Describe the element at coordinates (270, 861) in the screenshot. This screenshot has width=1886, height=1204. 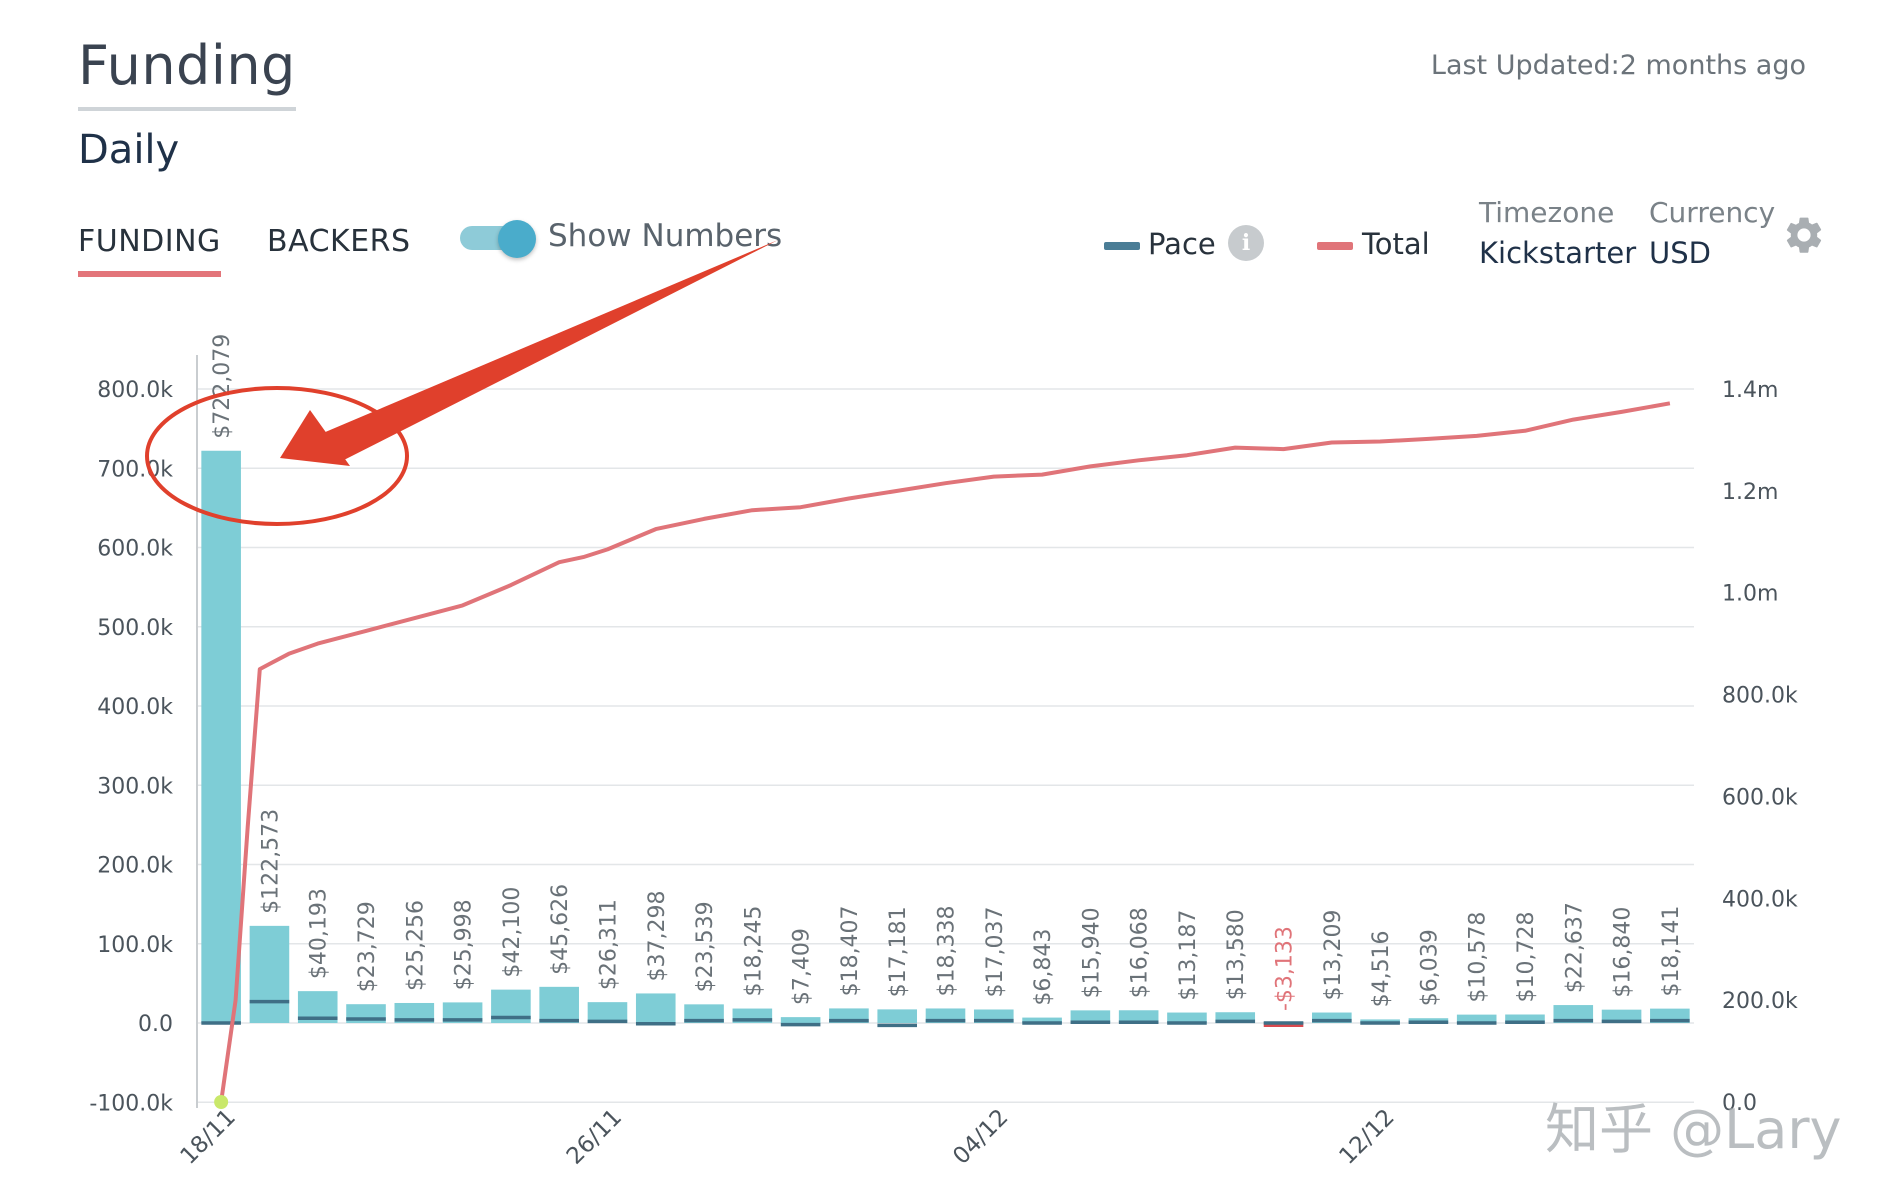
I see `bar-value-label: $122,573` at that location.